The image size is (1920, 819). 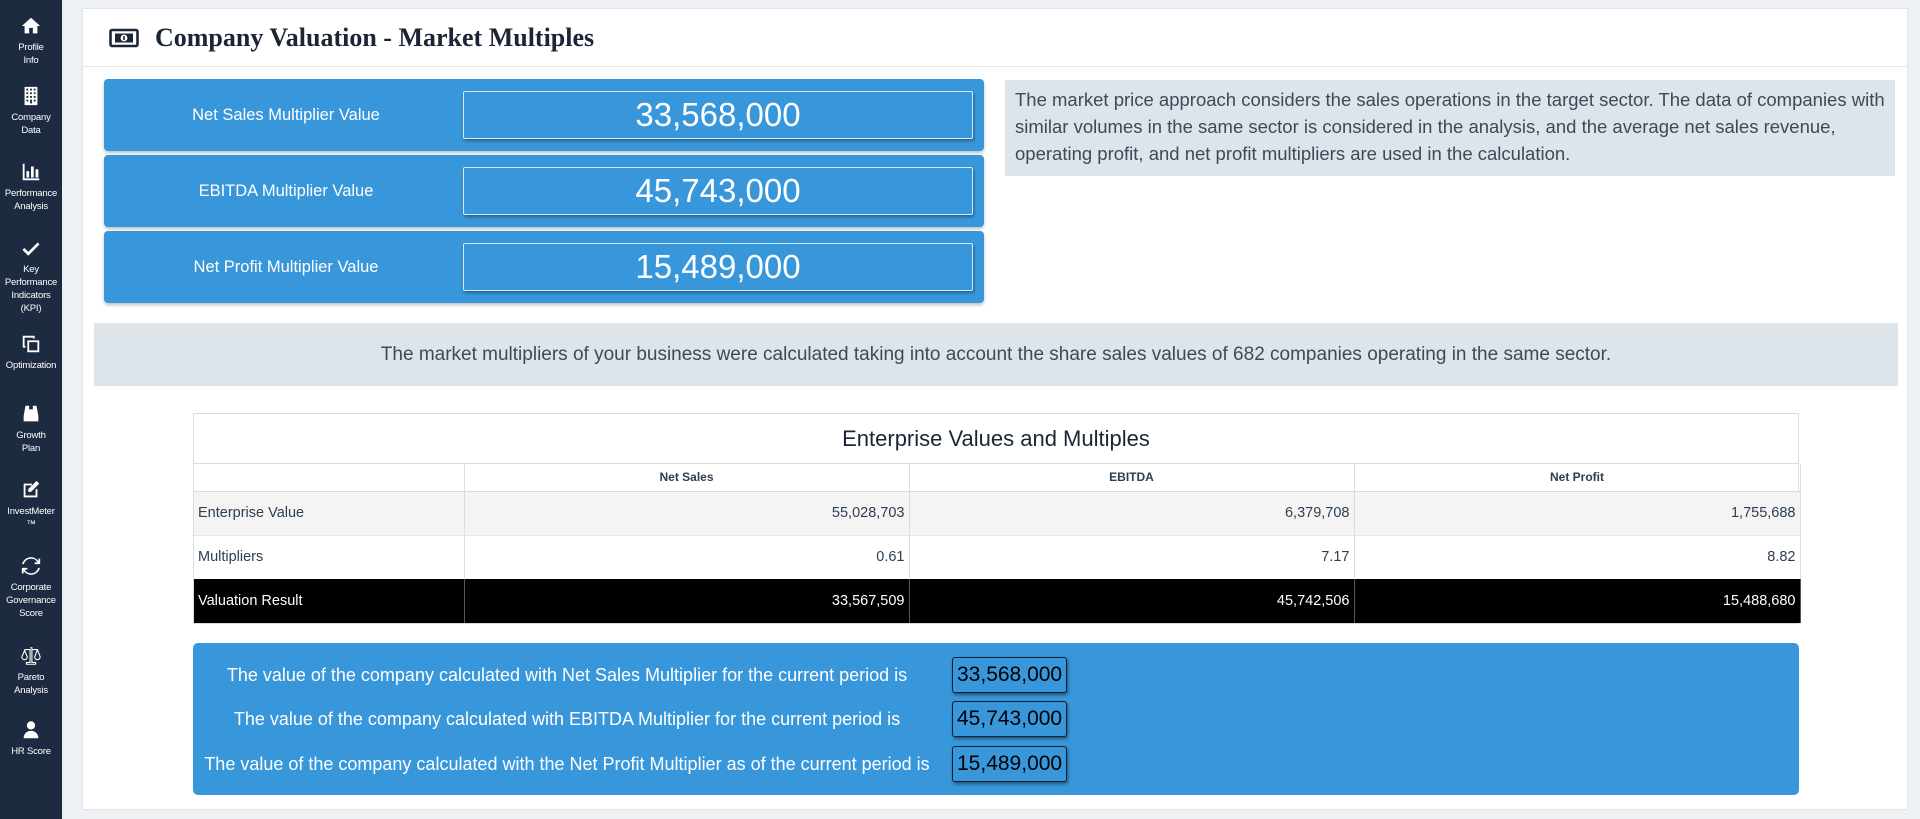 What do you see at coordinates (329, 557) in the screenshot?
I see `row-label: Multipliers` at bounding box center [329, 557].